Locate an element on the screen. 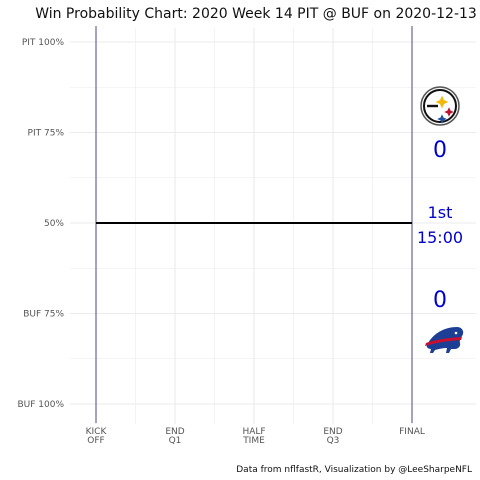 The height and width of the screenshot is (480, 480). x-tick-label: HALF TIME is located at coordinates (253, 436).